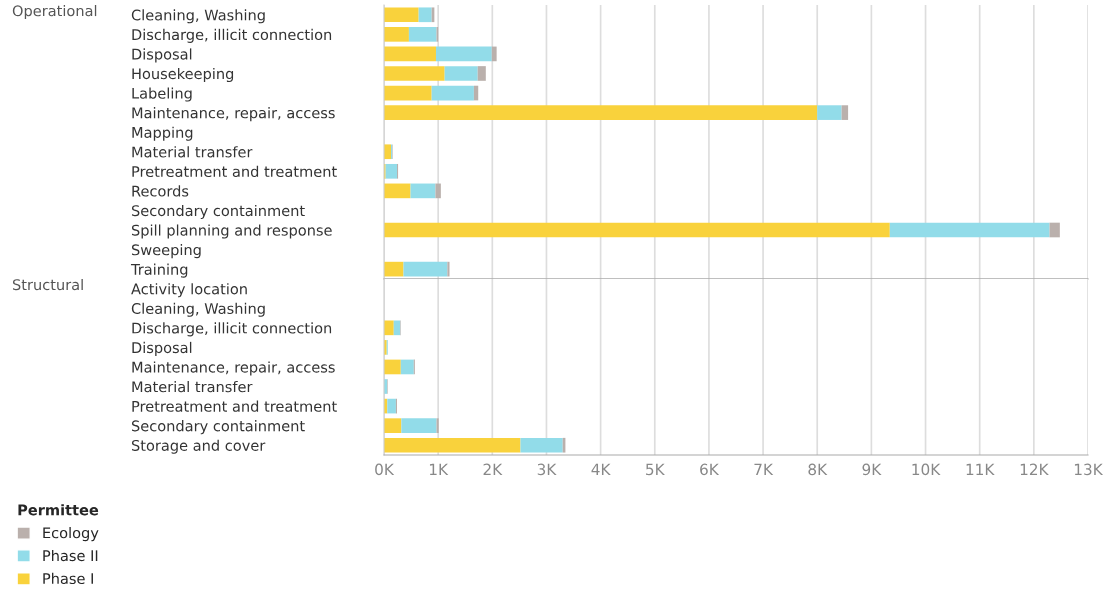 The image size is (1113, 604). I want to click on x-tick-label: 10K, so click(926, 469).